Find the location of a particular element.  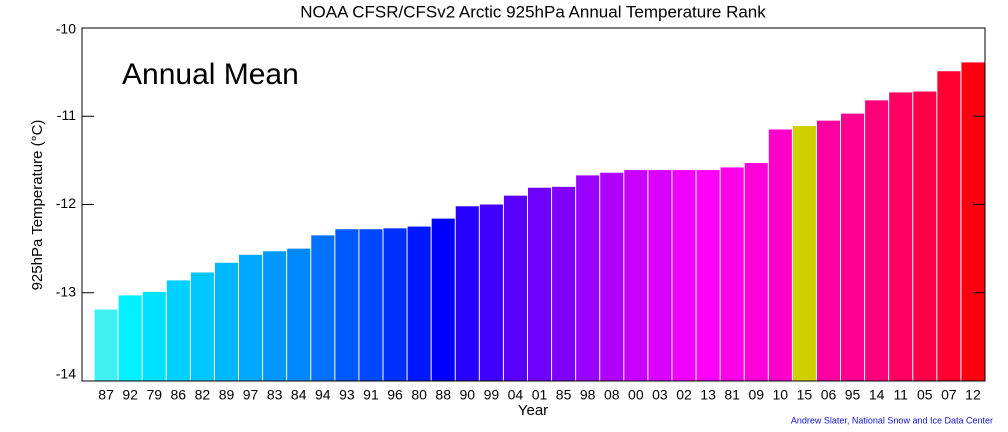

x-tick-label: 86 is located at coordinates (179, 395).